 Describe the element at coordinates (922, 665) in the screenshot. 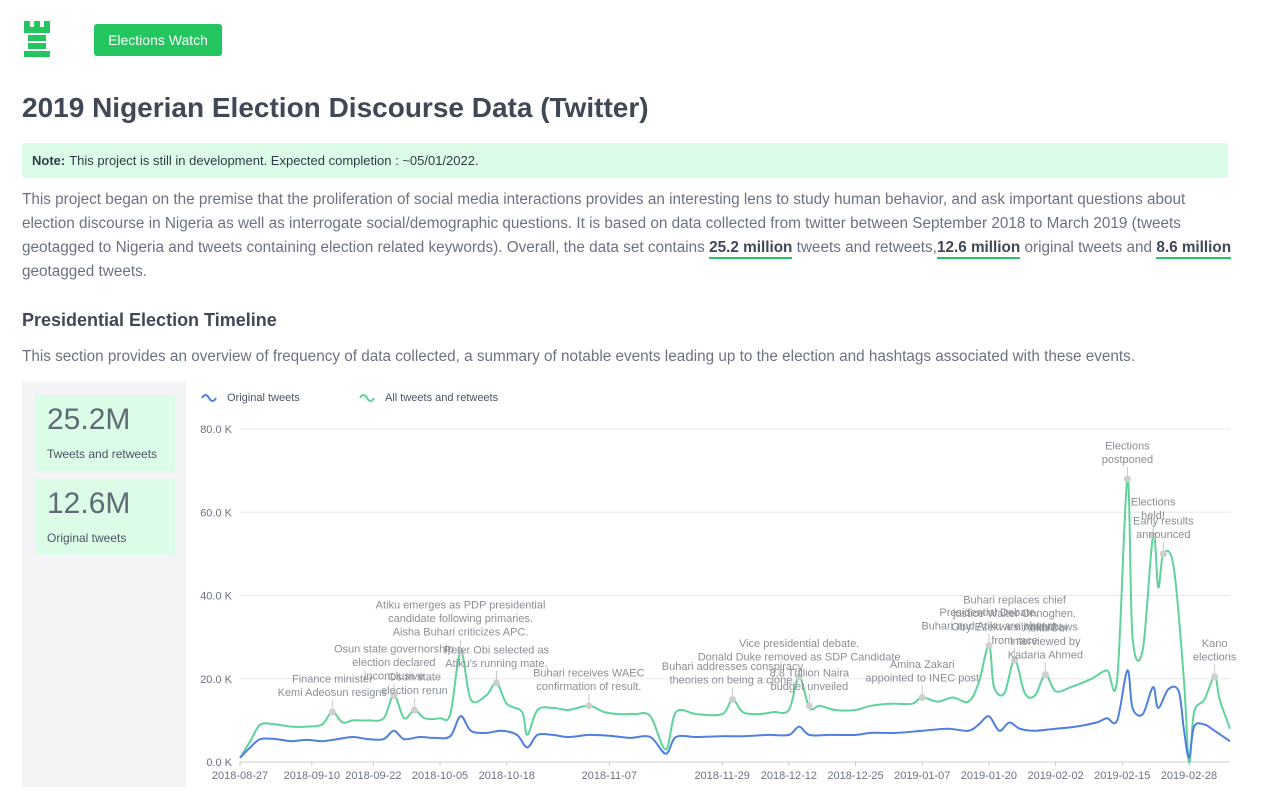

I see `annotation-label: Amina Zakari` at that location.